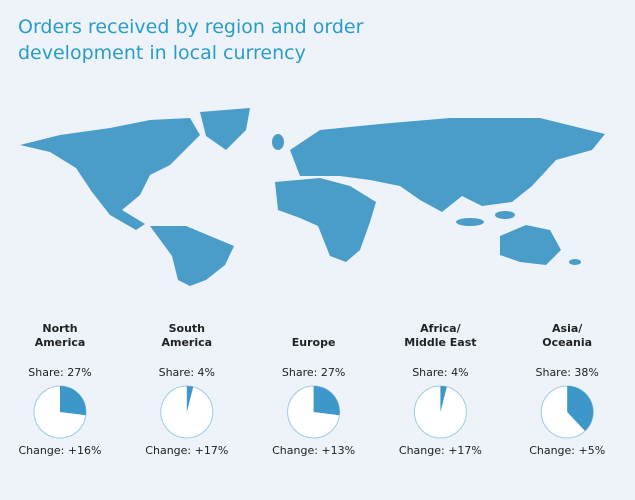  What do you see at coordinates (440, 335) in the screenshot?
I see `region-label: Africa/ Middle East` at bounding box center [440, 335].